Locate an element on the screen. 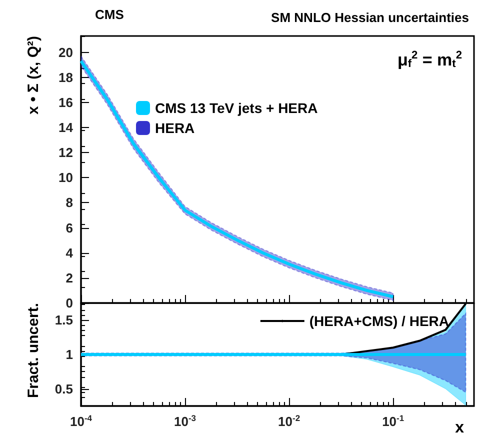 The image size is (478, 440). y-tick-label: 2 is located at coordinates (69, 278).